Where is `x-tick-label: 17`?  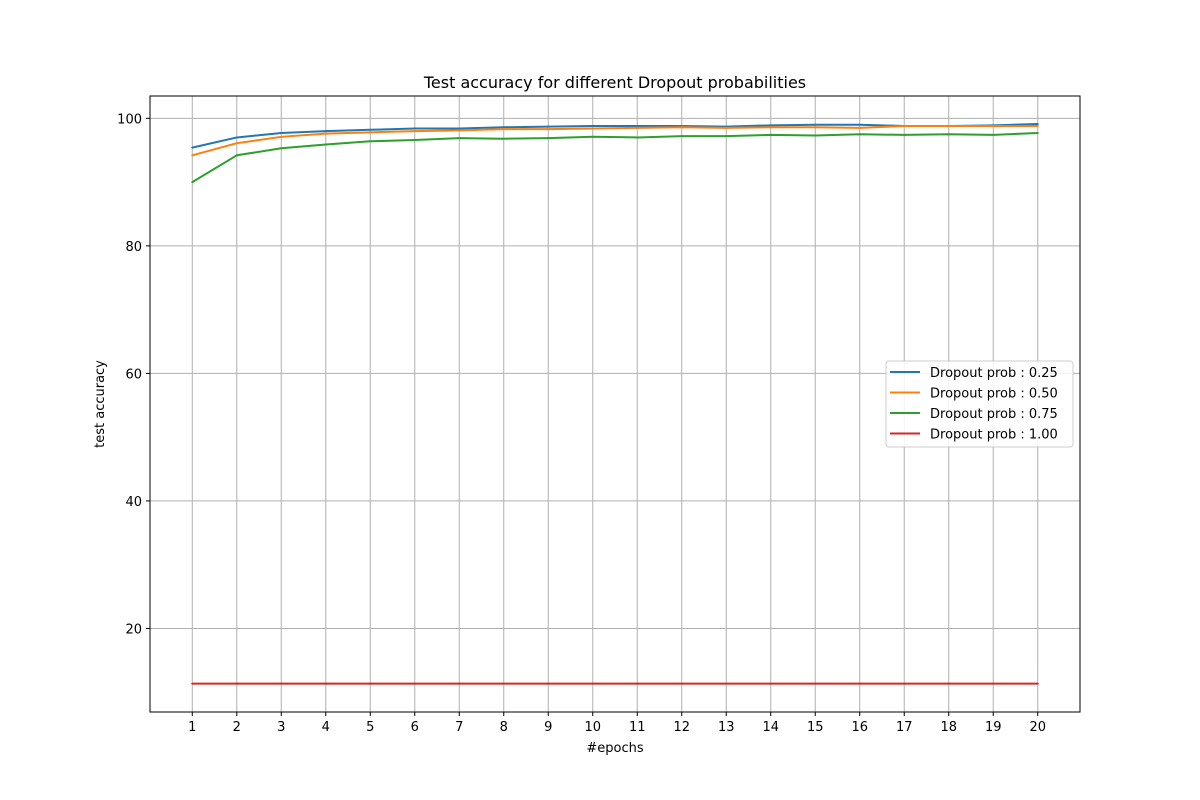 x-tick-label: 17 is located at coordinates (904, 727).